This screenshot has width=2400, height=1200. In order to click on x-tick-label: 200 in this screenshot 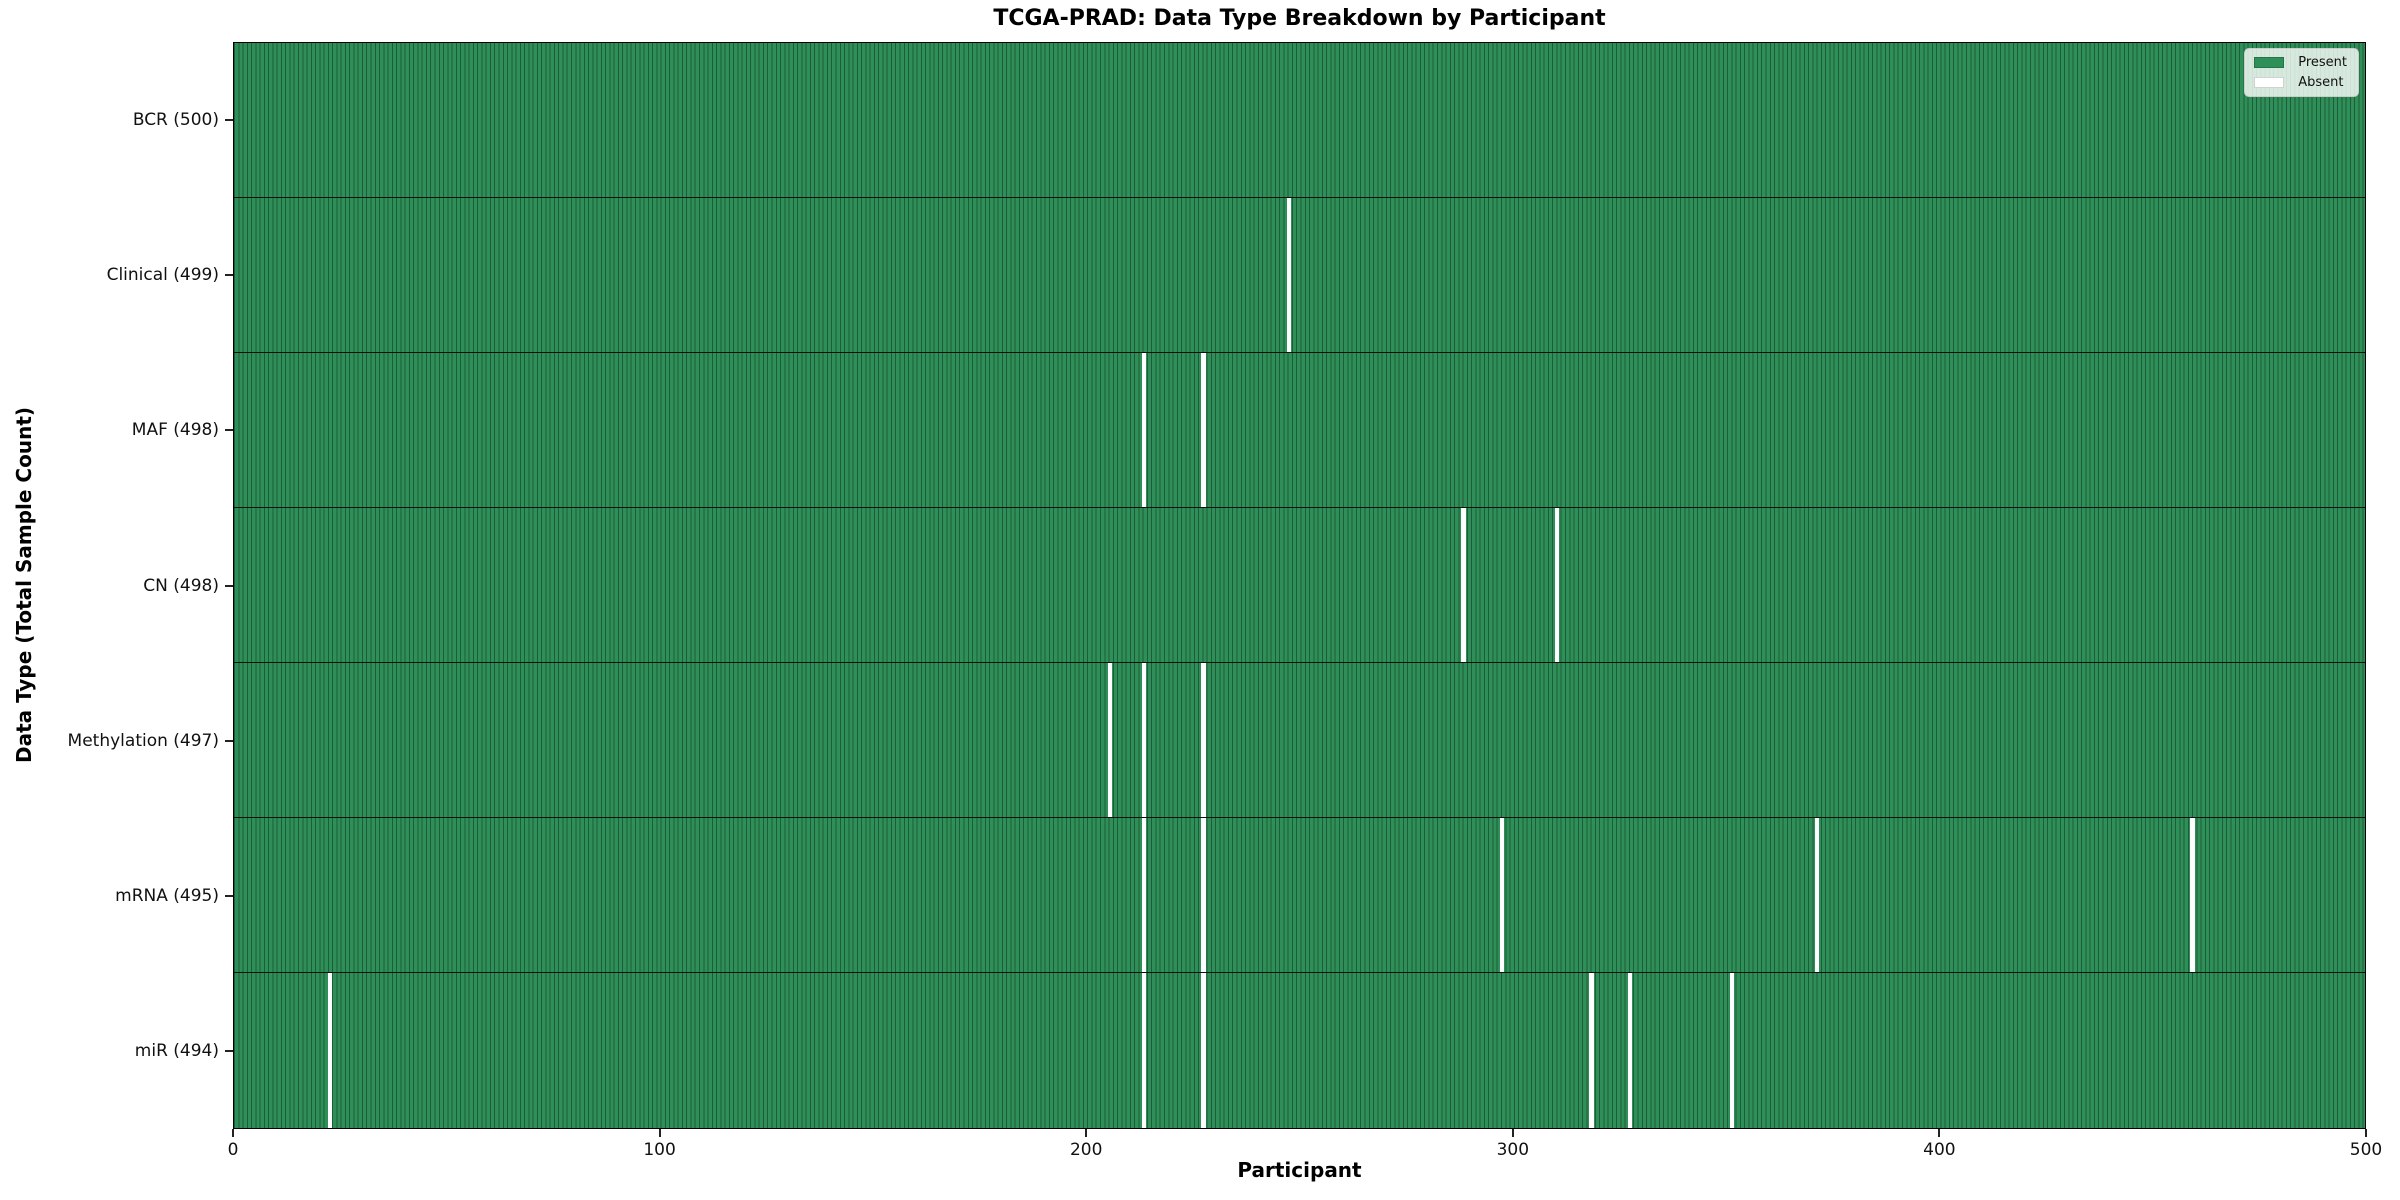, I will do `click(1086, 1150)`.